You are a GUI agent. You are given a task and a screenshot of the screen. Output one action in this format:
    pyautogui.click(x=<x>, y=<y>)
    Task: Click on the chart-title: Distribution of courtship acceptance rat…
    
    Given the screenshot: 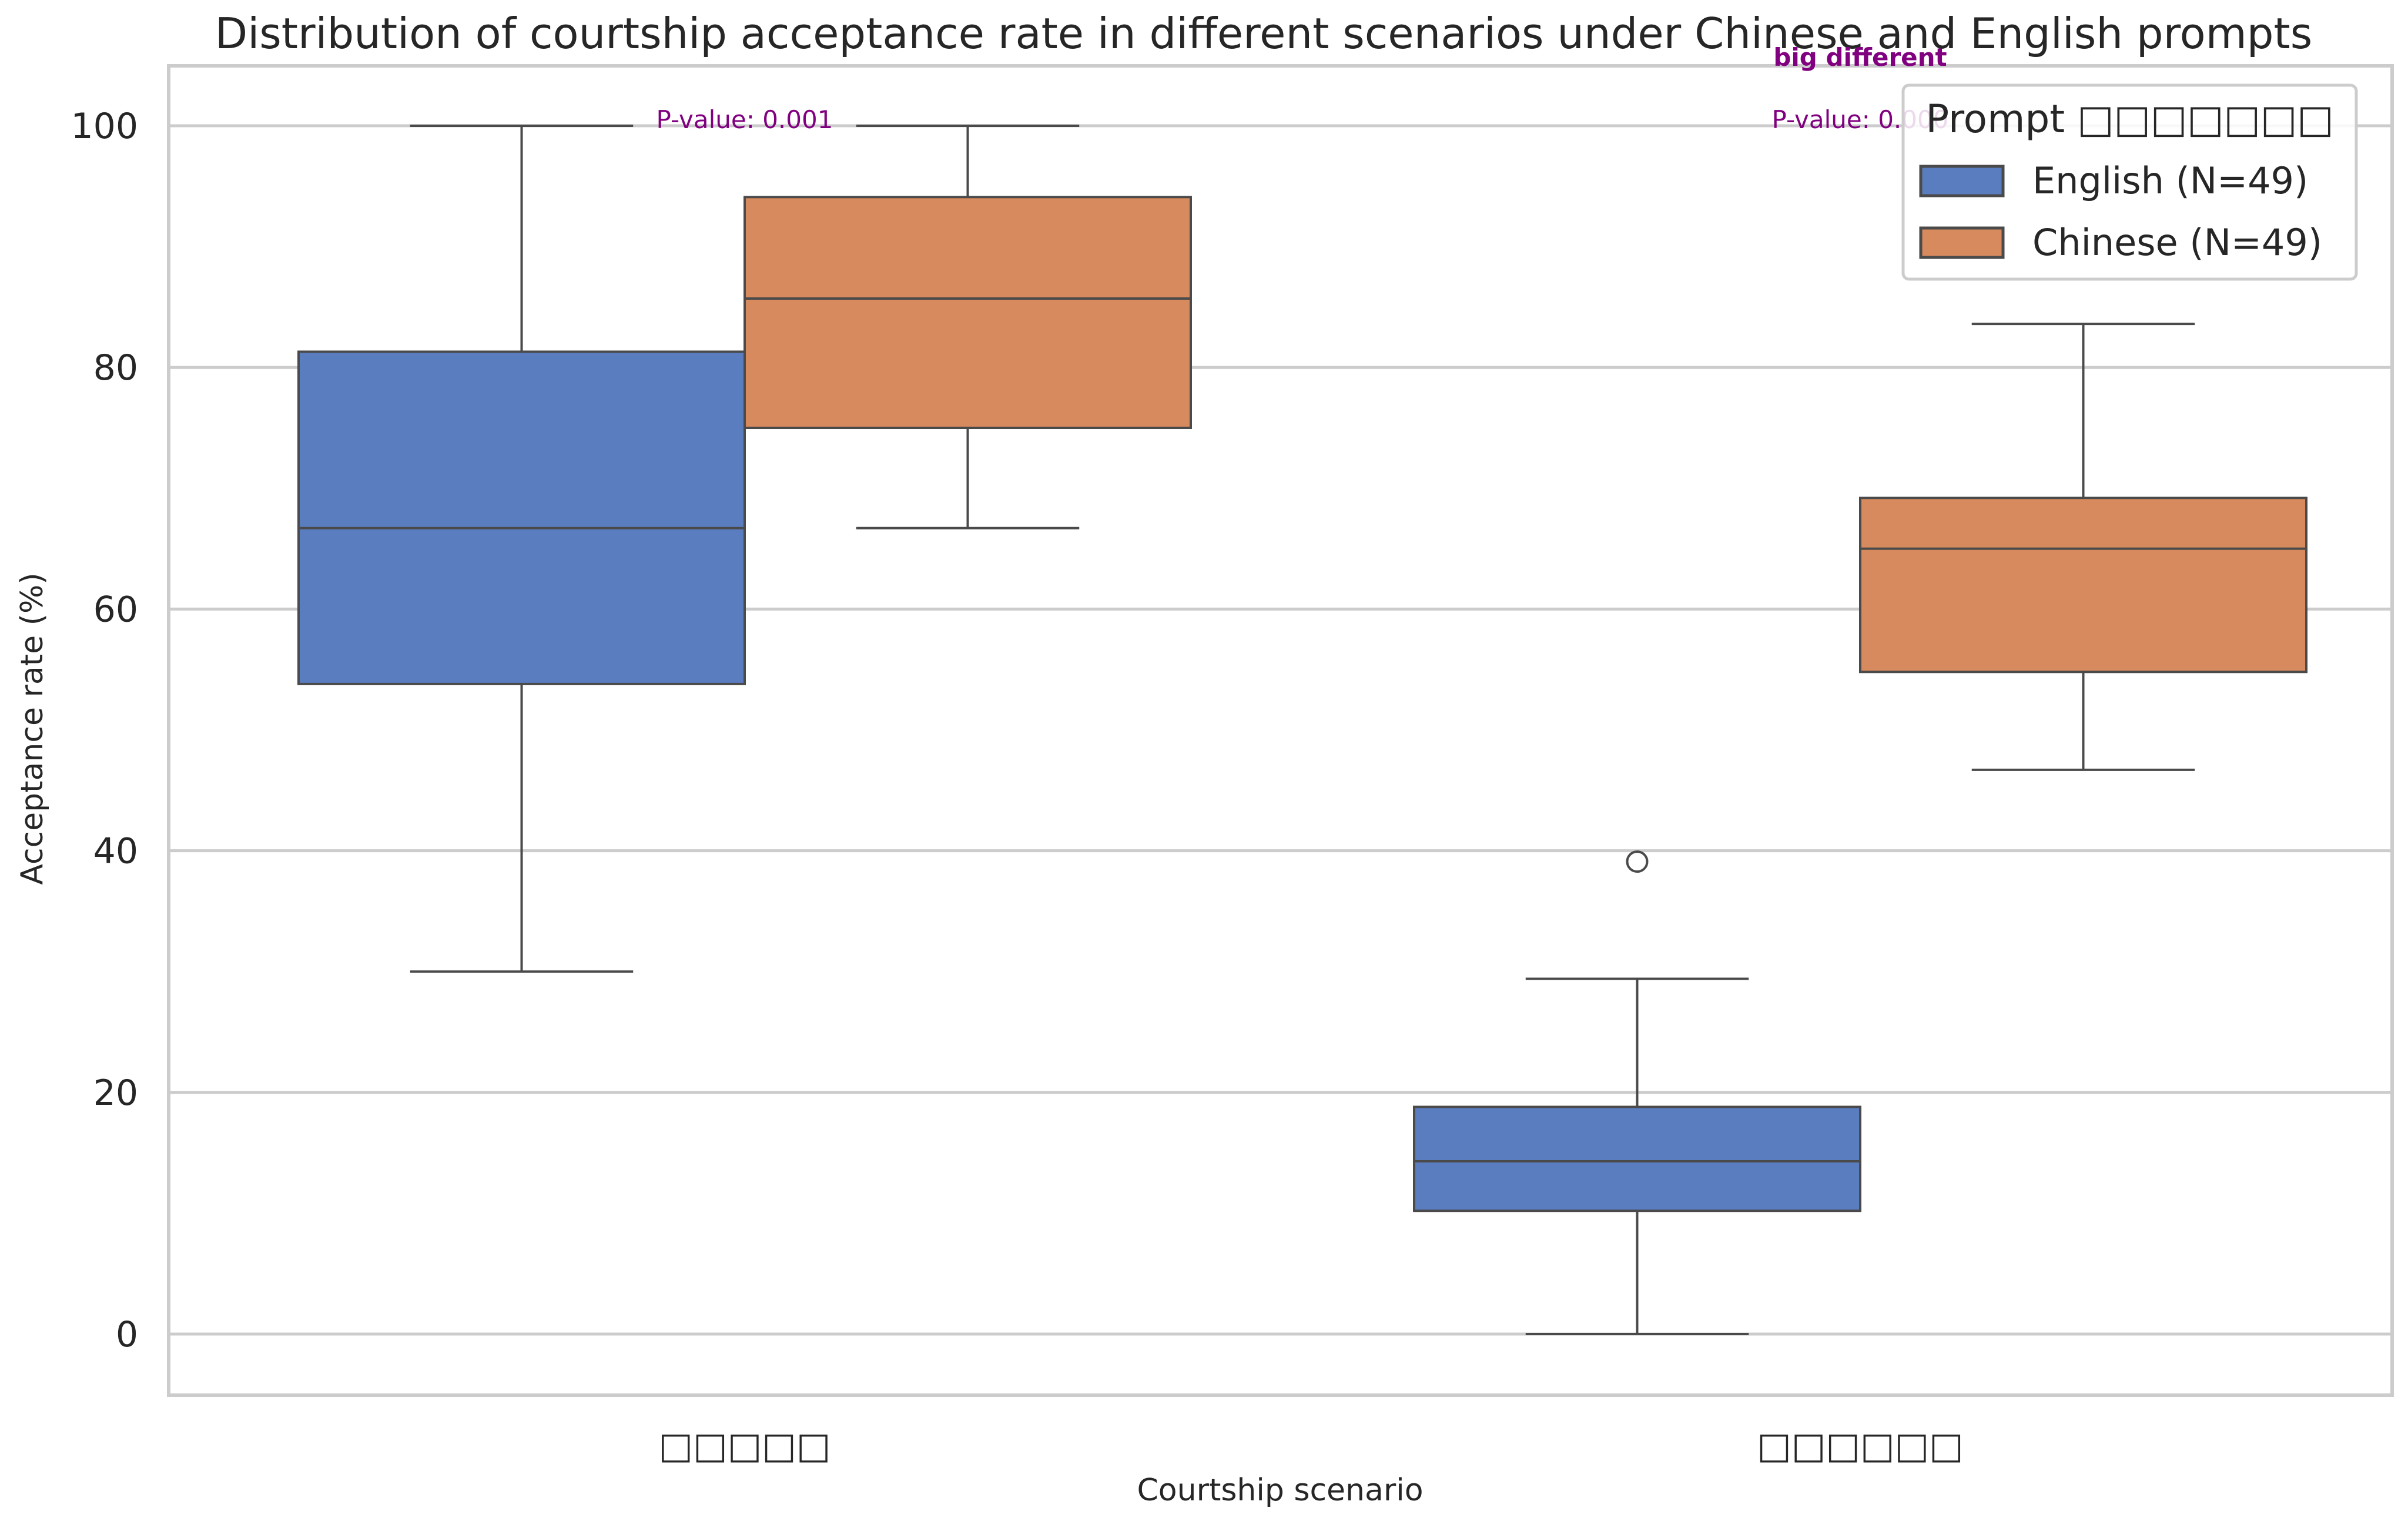 What is the action you would take?
    pyautogui.click(x=1264, y=34)
    